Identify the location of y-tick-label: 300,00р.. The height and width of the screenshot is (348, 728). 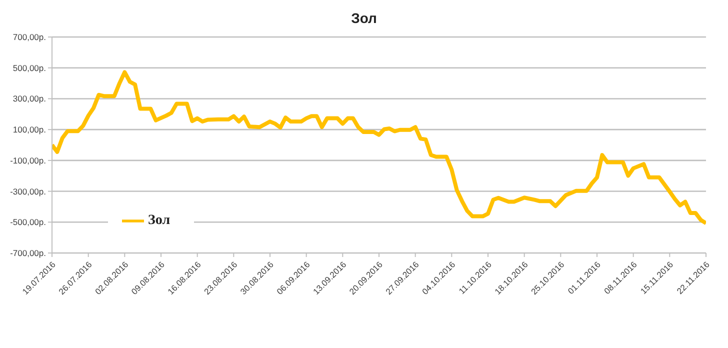
(29, 99).